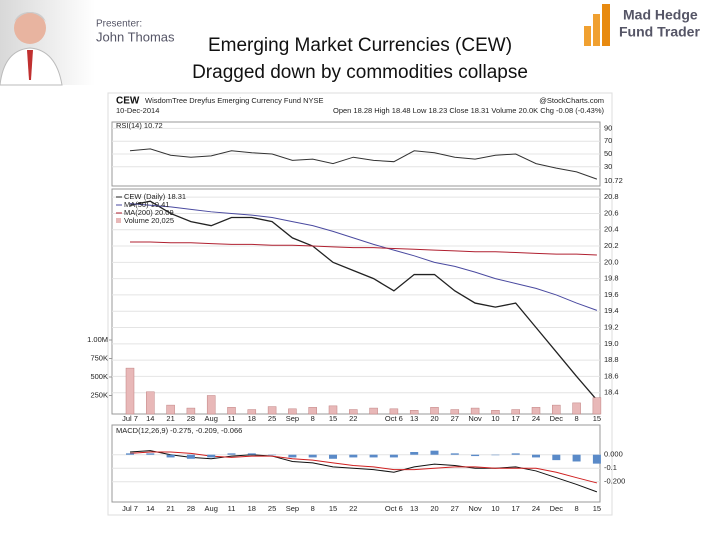 The height and width of the screenshot is (540, 720). Describe the element at coordinates (149, 220) in the screenshot. I see `legend-entry: Volume 20,025` at that location.